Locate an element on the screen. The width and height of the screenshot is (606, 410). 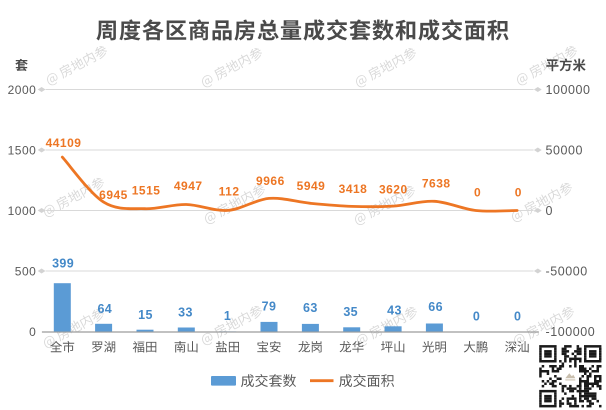
svg-text: 6945 is located at coordinates (113, 195).